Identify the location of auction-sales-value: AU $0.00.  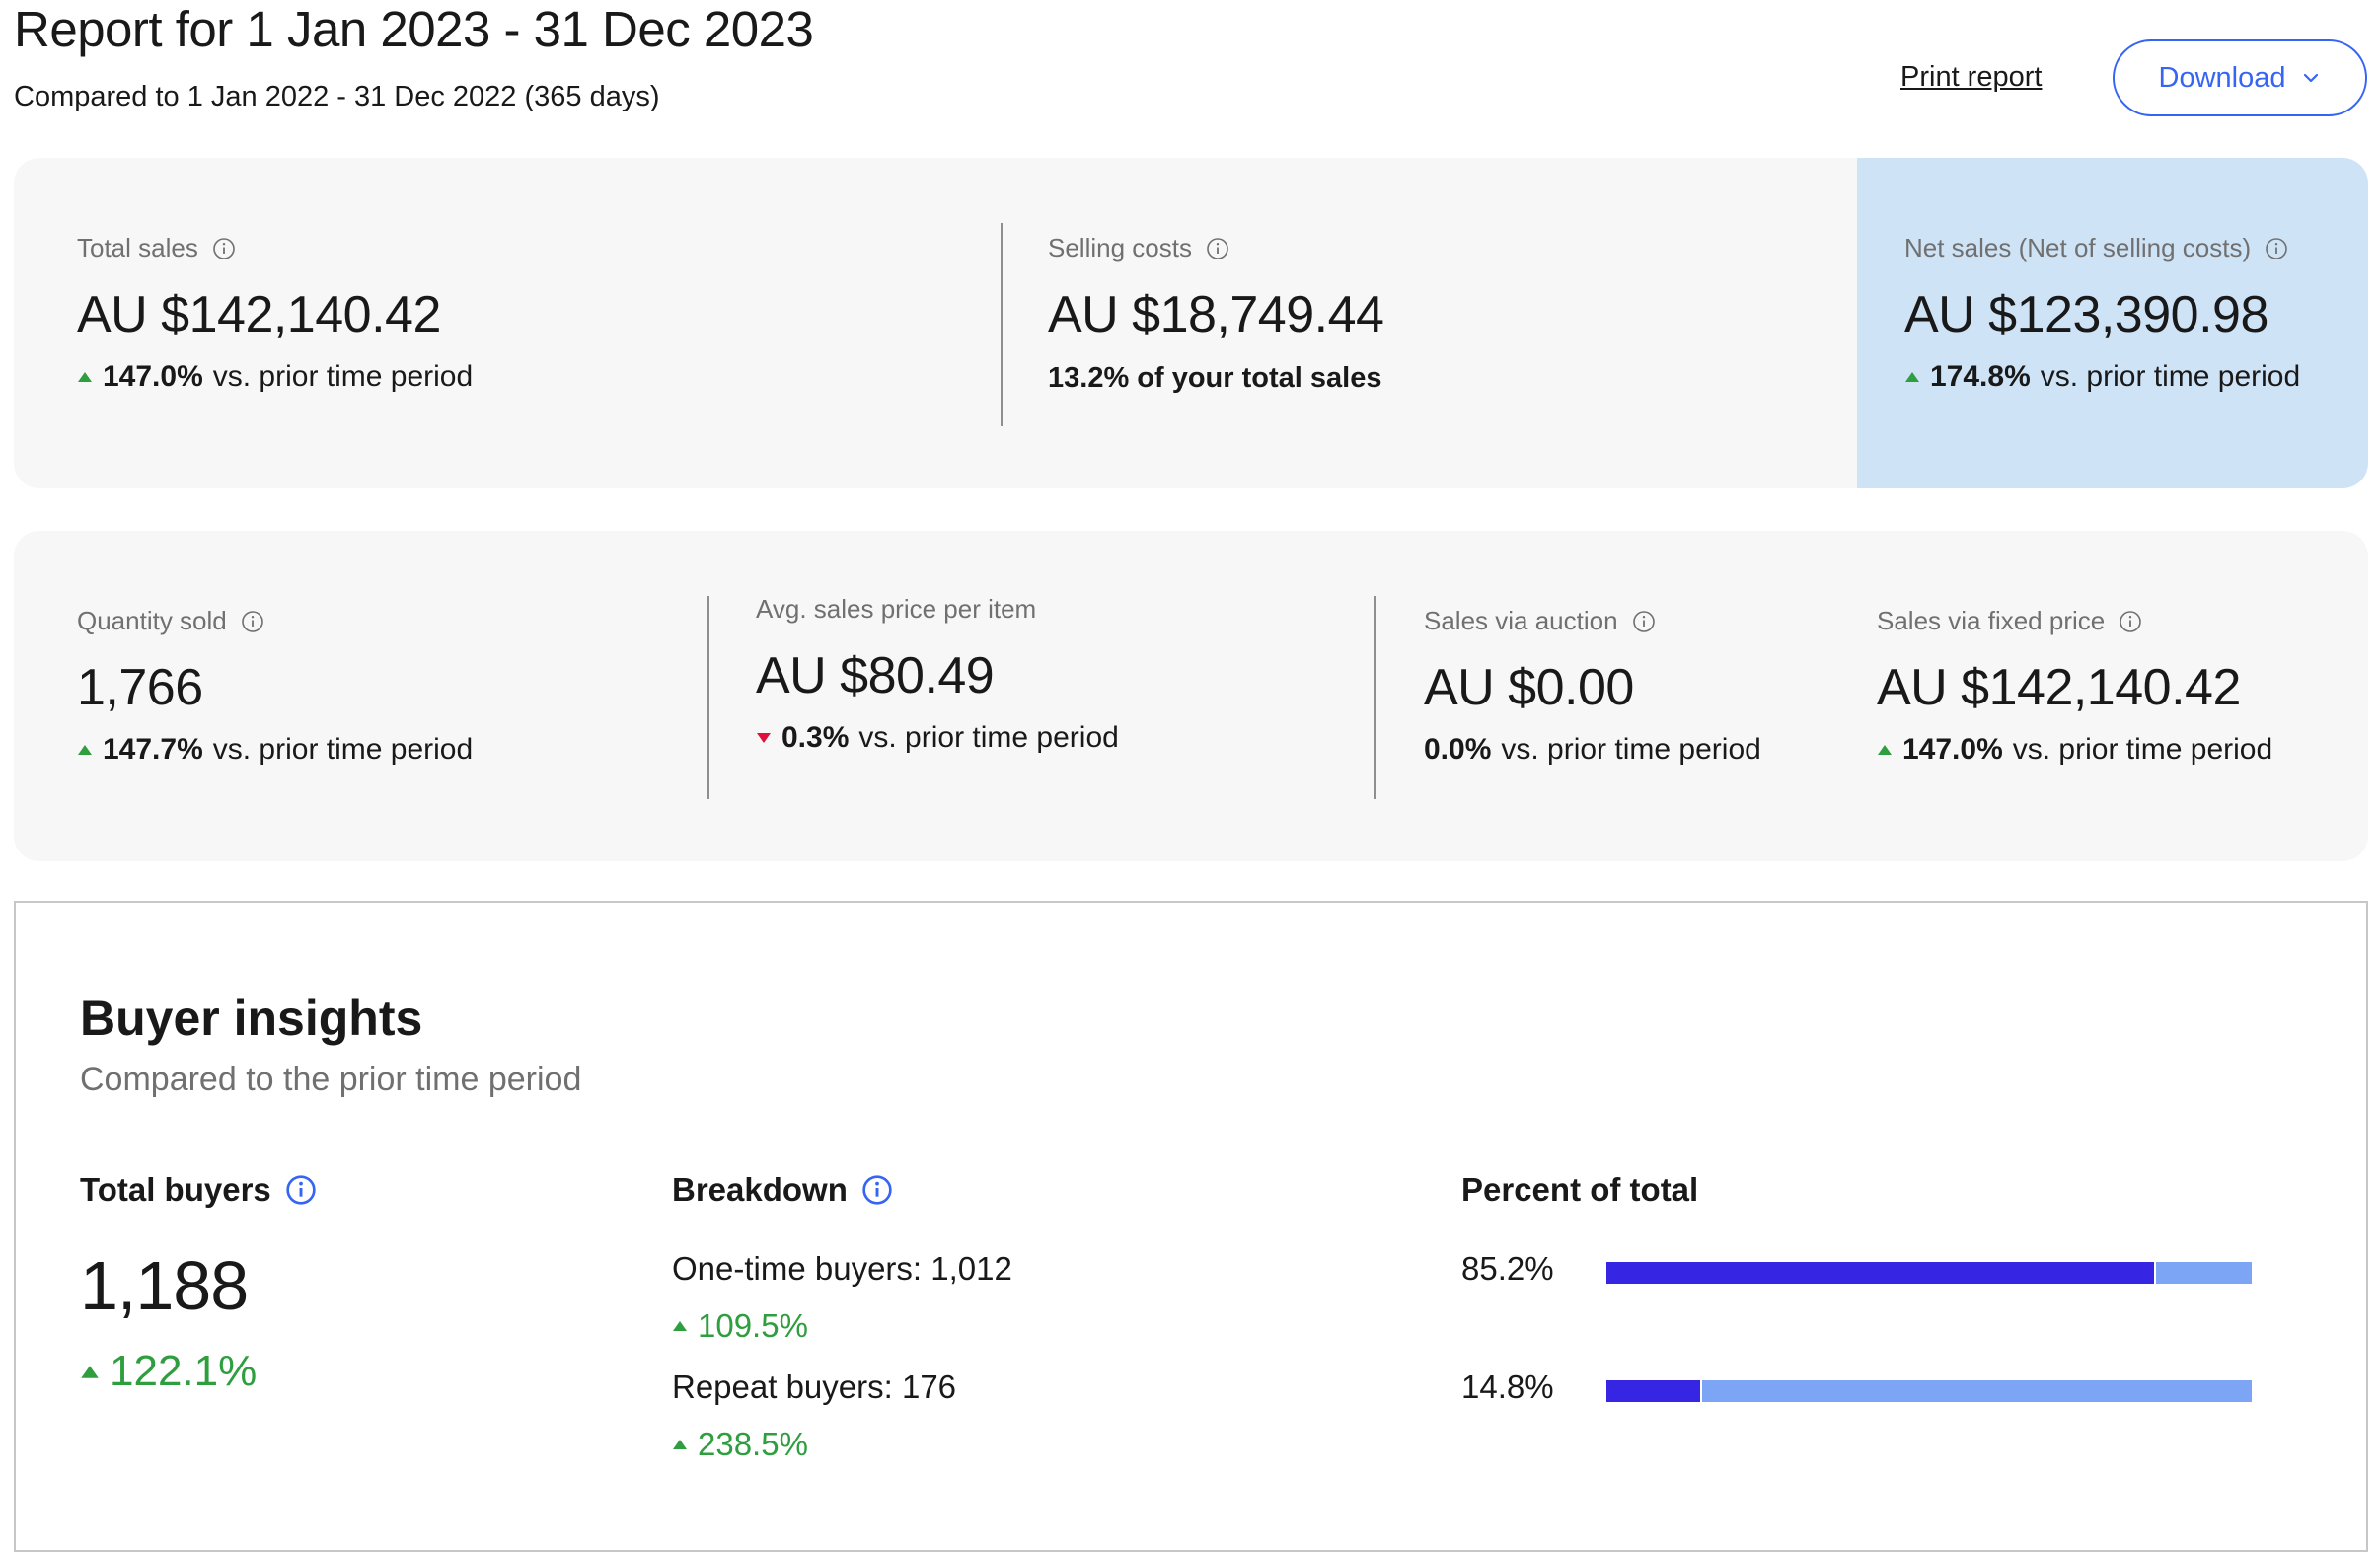
(1529, 687).